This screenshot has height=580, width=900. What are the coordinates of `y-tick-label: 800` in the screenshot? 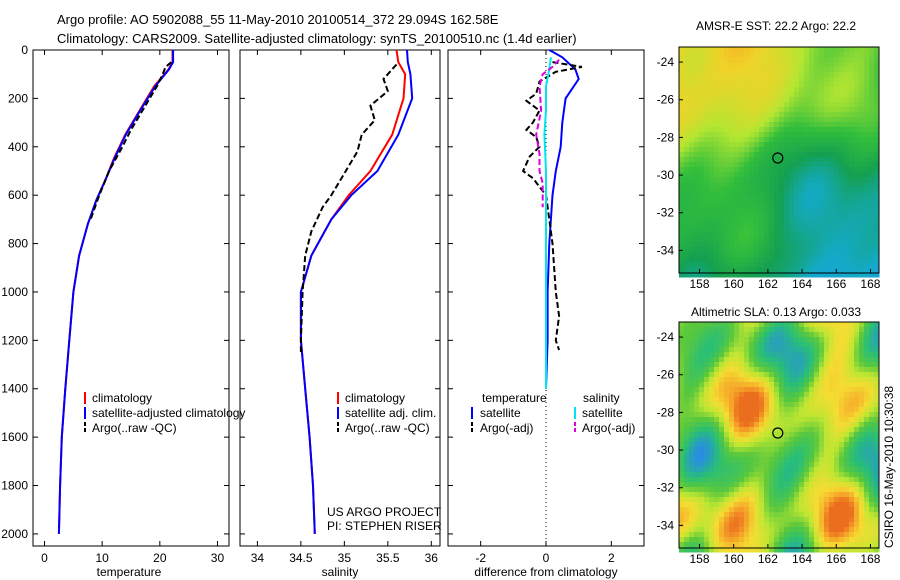 It's located at (18, 244).